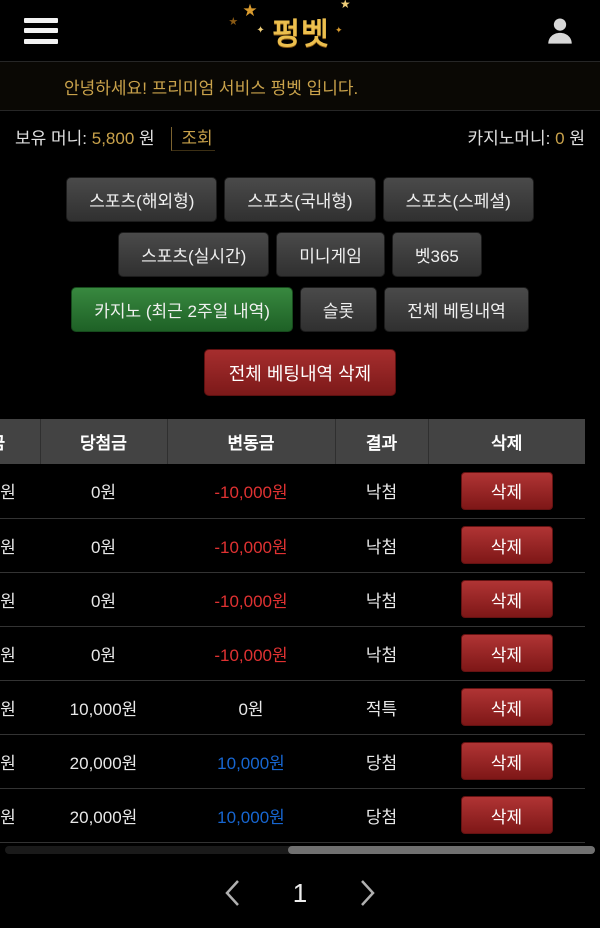 This screenshot has height=928, width=600. What do you see at coordinates (458, 199) in the screenshot?
I see `sports-special-button: 스포츠(스페셜)` at bounding box center [458, 199].